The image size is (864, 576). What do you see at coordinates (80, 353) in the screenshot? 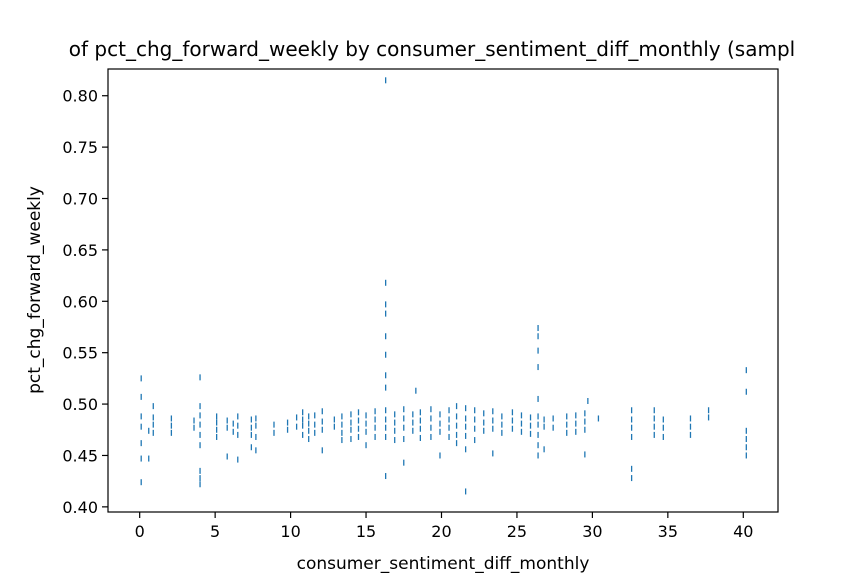
I see `y-tick-label: 0.55` at bounding box center [80, 353].